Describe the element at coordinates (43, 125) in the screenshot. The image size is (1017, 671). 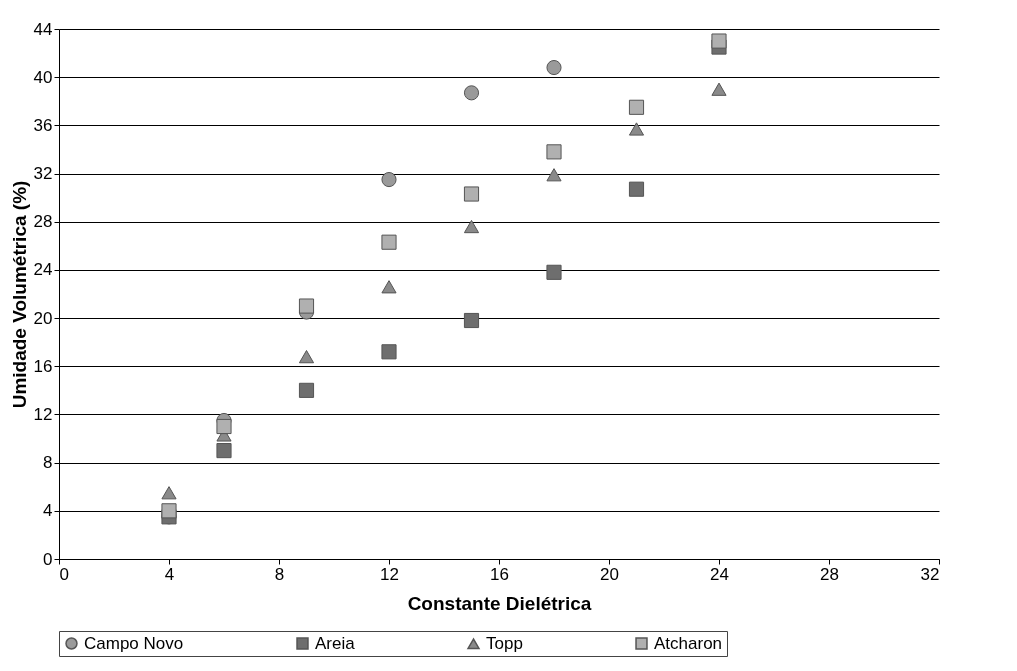
I see `y-tick-label: 36` at that location.